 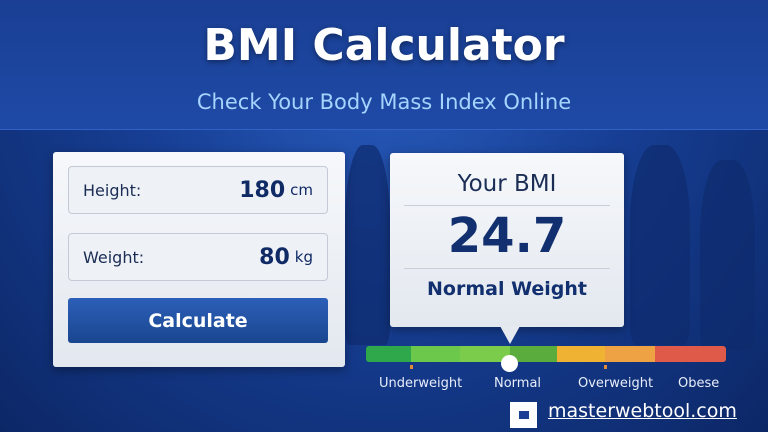 I want to click on weight-unit: kg, so click(x=303, y=257).